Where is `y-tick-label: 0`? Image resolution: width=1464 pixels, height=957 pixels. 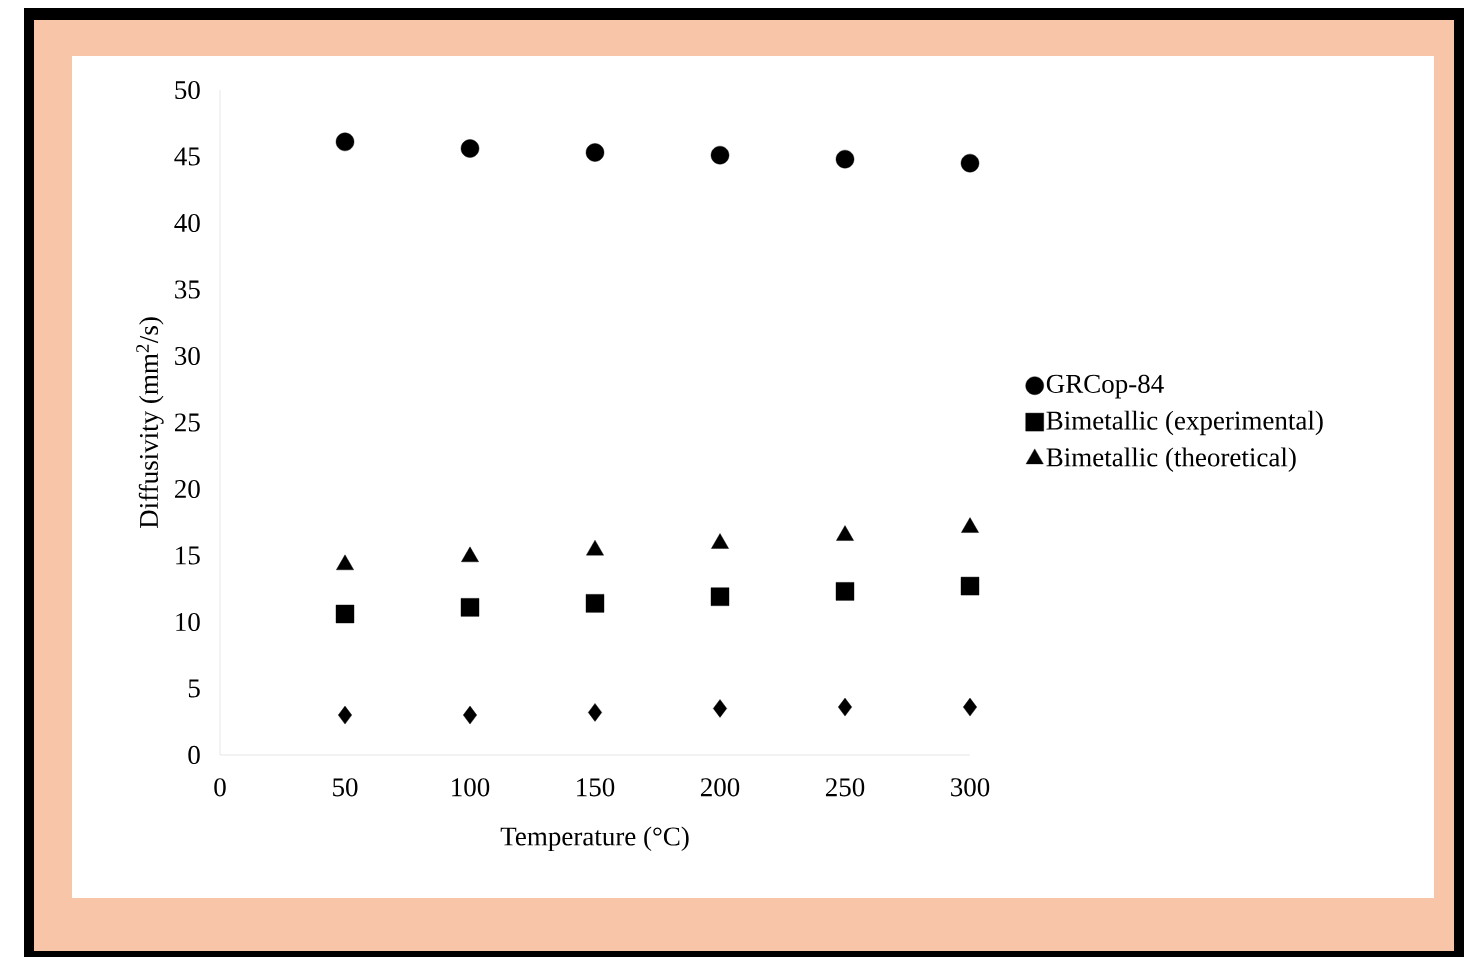 y-tick-label: 0 is located at coordinates (194, 755).